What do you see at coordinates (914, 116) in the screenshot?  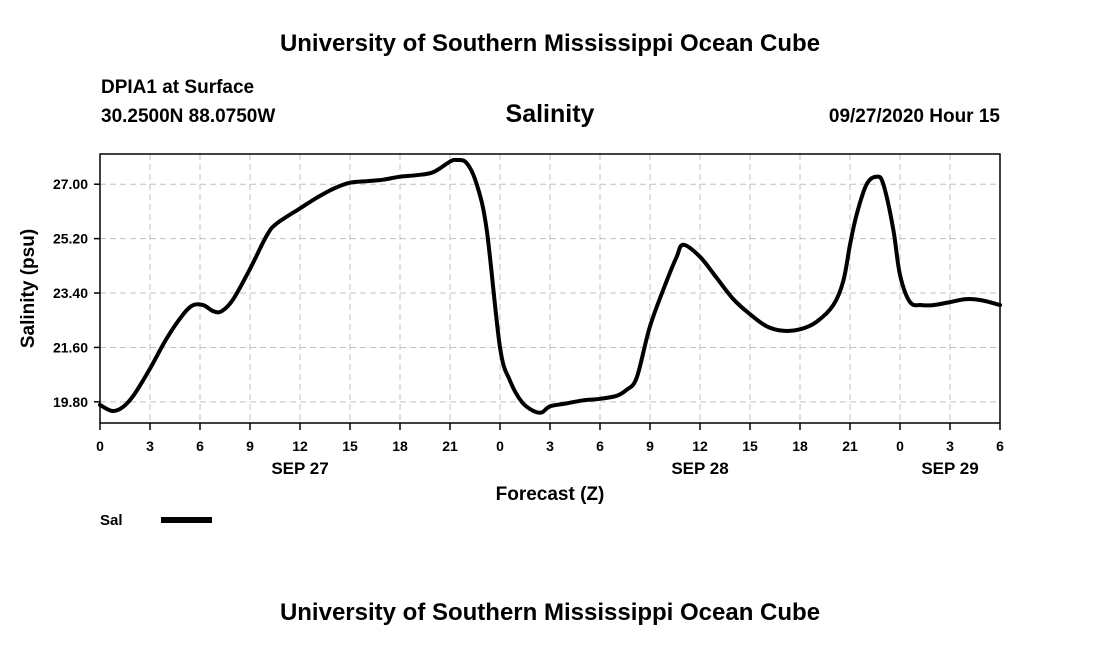 I see `forecast-datetime: 09/27/2020 Hour 15` at bounding box center [914, 116].